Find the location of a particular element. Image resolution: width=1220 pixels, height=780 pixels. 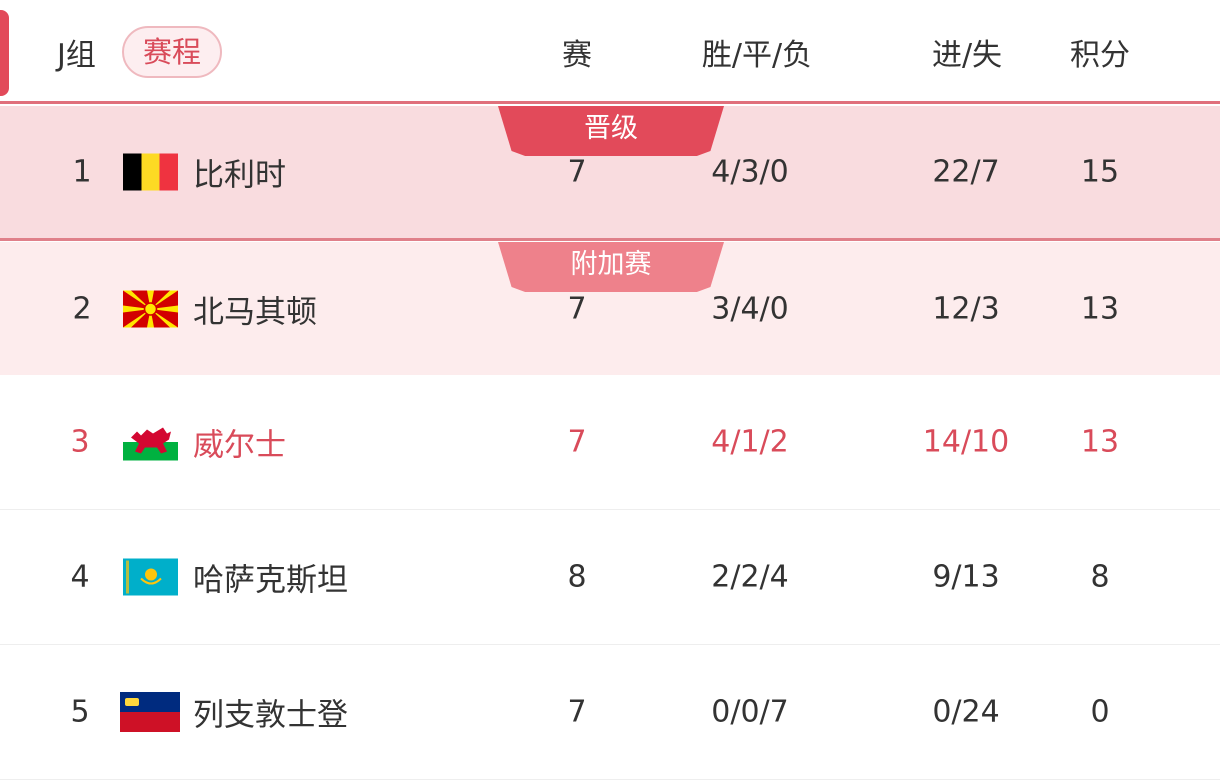

group-title: J组 is located at coordinates (76, 55).